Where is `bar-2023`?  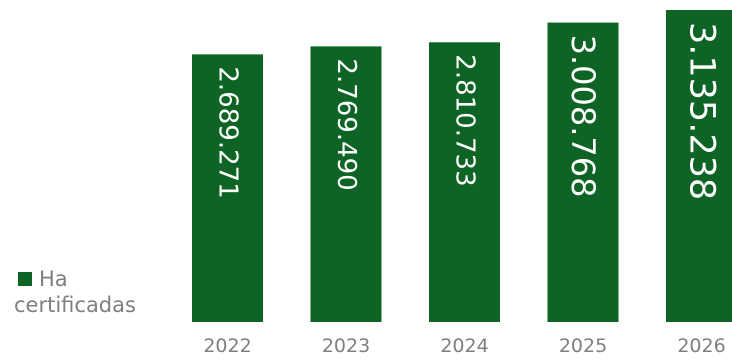 bar-2023 is located at coordinates (346, 184).